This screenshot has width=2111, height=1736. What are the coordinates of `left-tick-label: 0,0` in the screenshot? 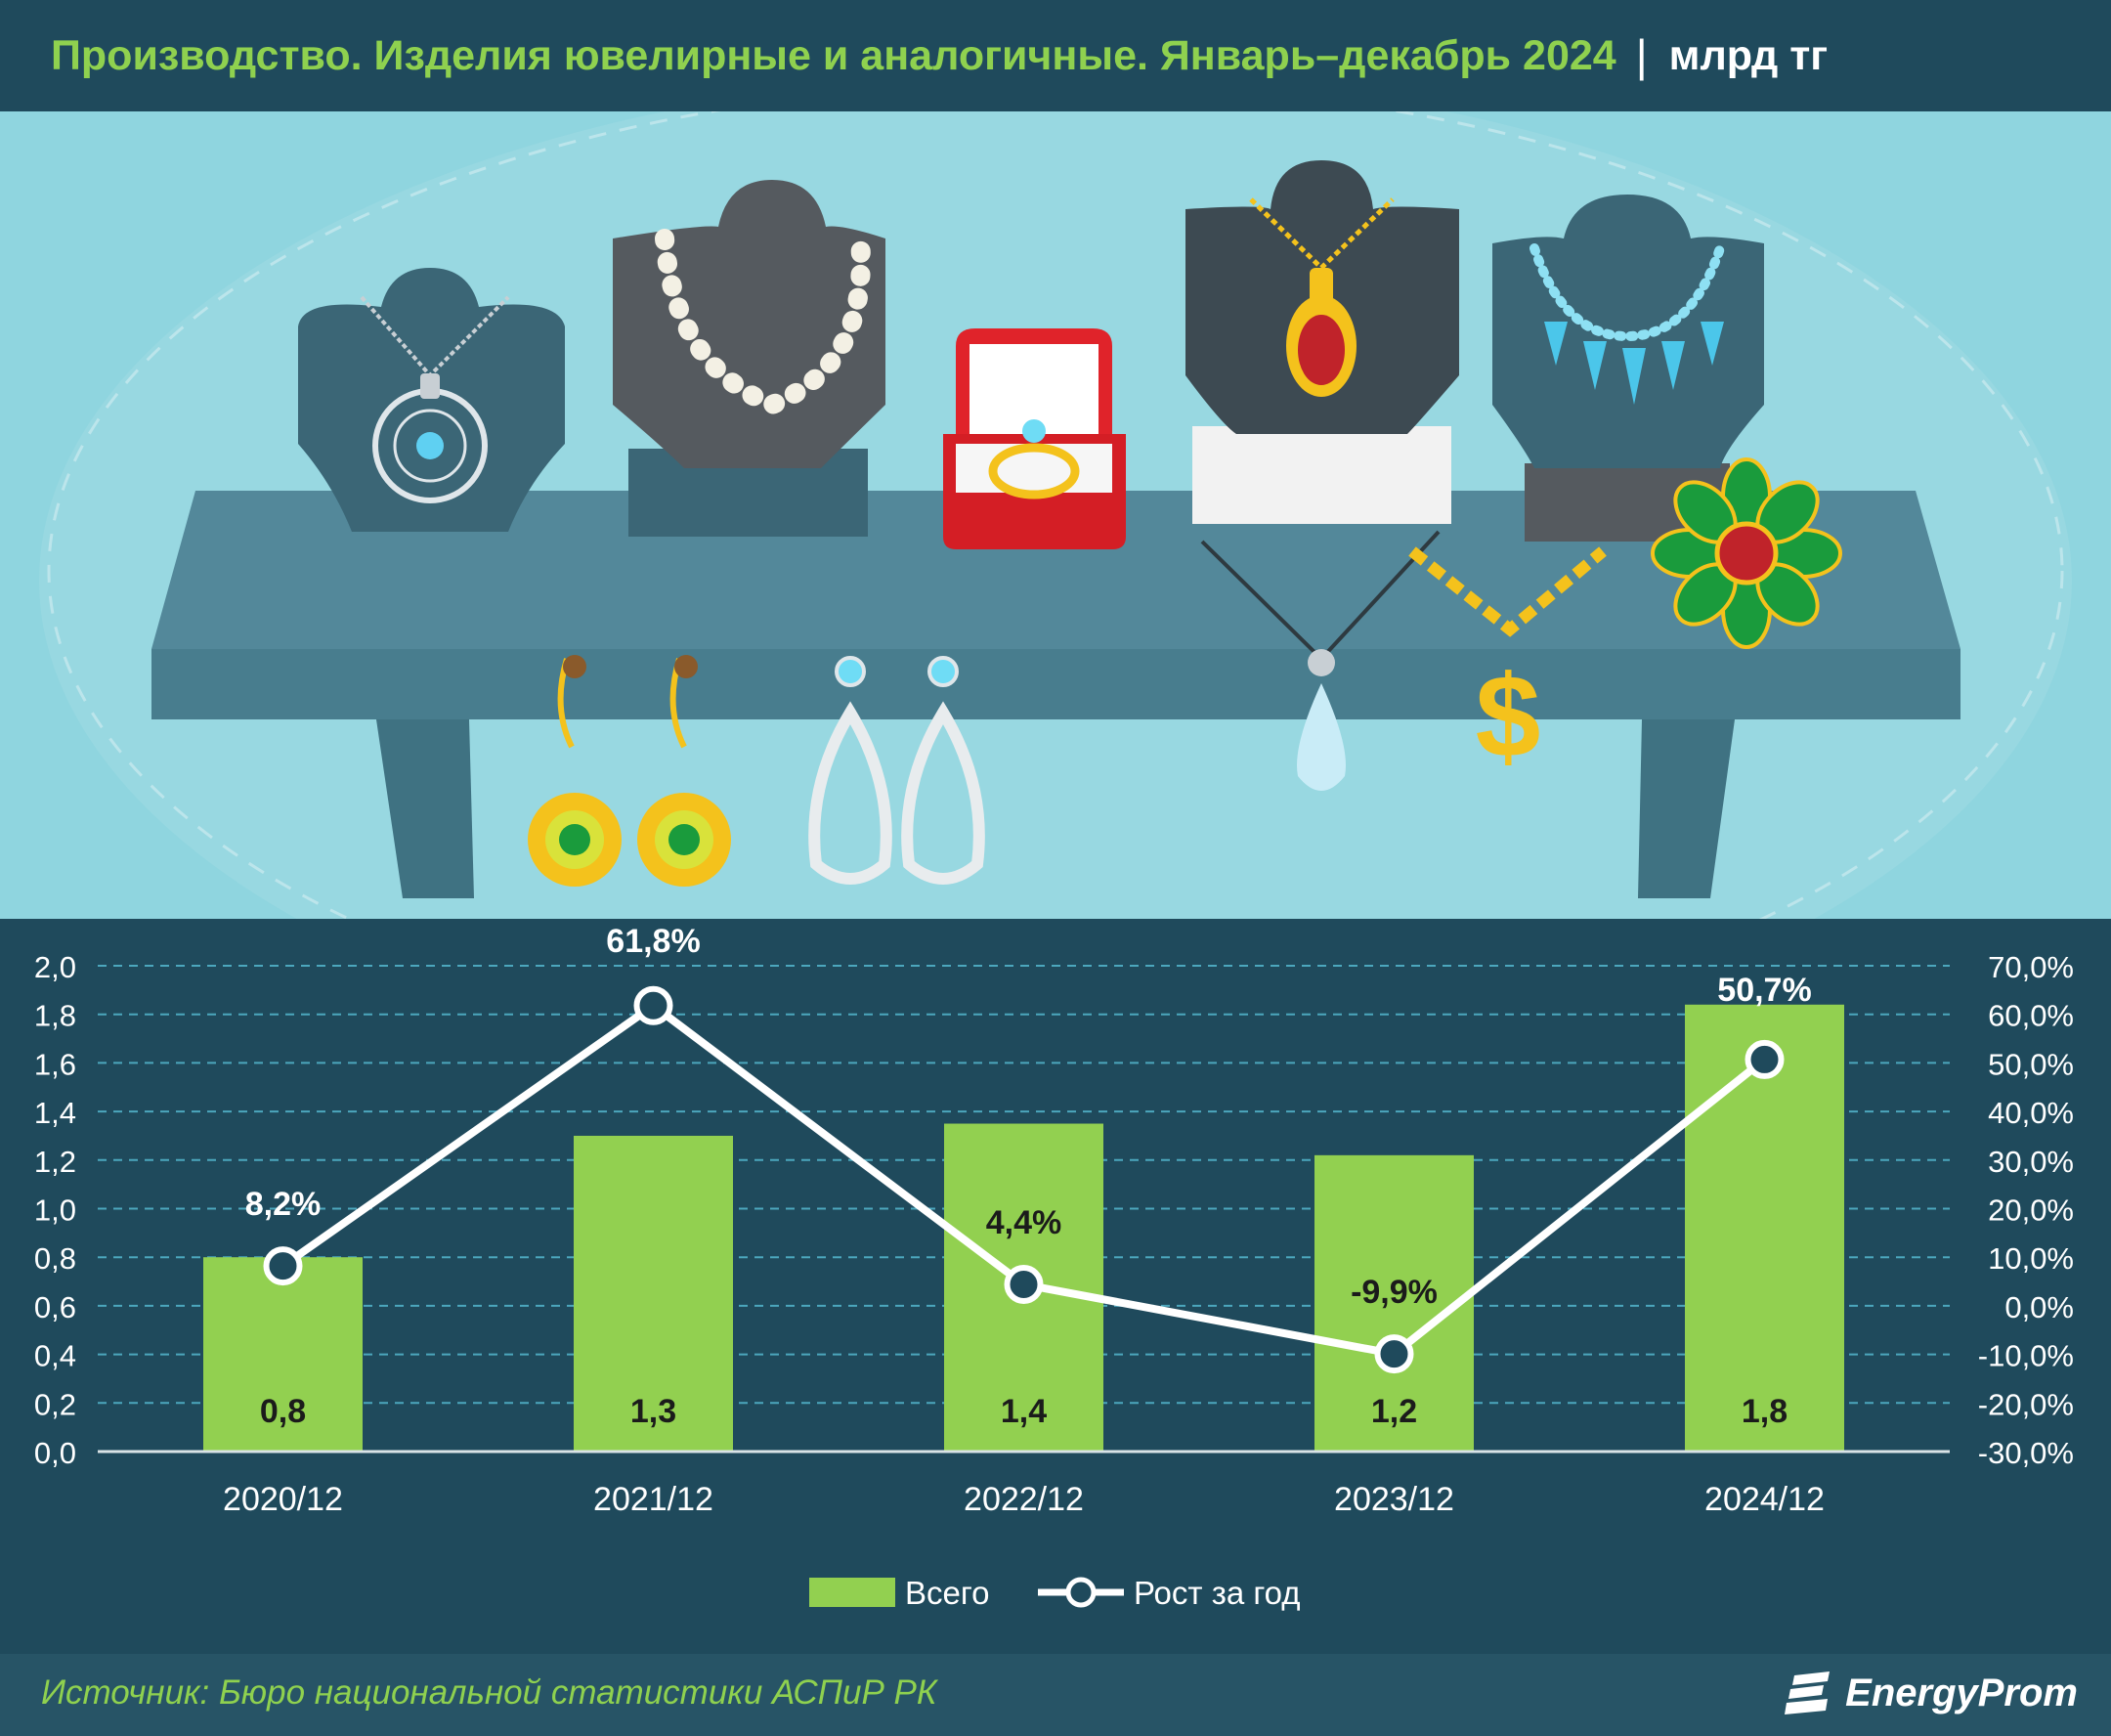 It's located at (55, 1453).